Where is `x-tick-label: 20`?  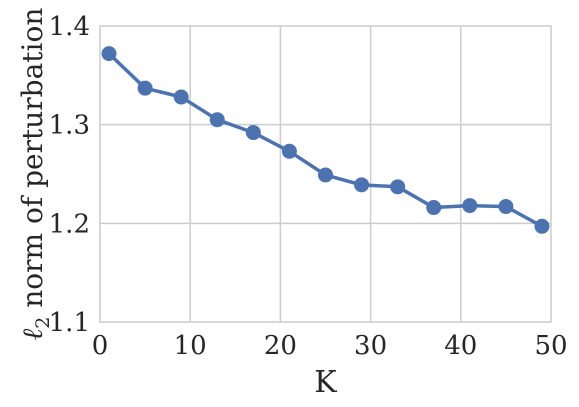
x-tick-label: 20 is located at coordinates (280, 346).